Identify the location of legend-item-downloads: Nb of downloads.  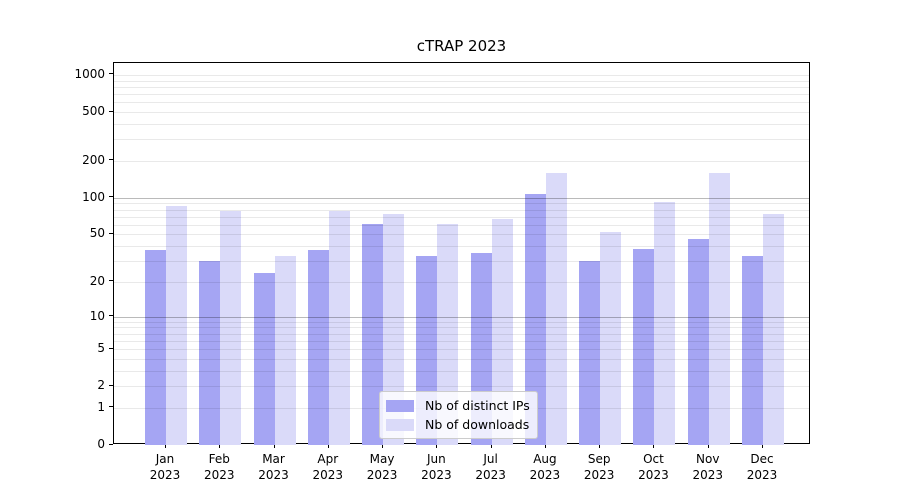
(458, 424).